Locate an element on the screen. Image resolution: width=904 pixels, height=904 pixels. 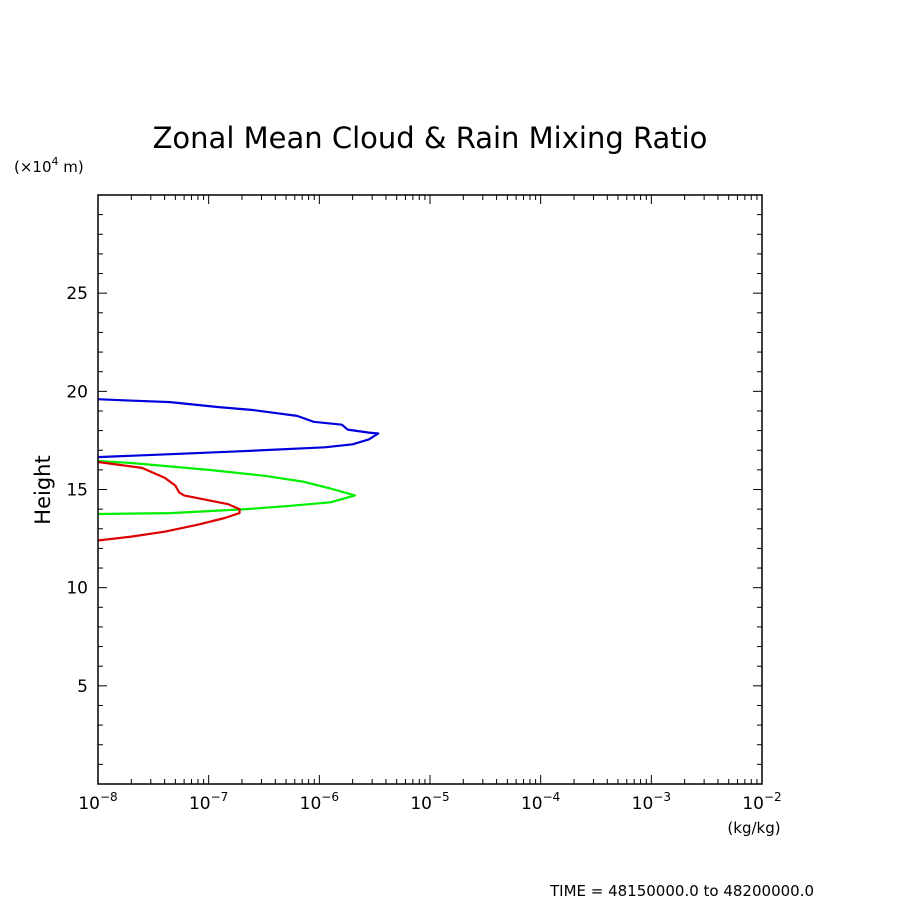
y-tick-label: 20 is located at coordinates (77, 392).